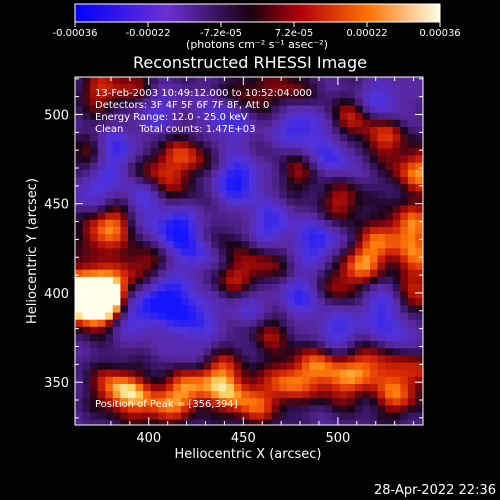  I want to click on colorbar-tick-label: 0.00022, so click(366, 33).